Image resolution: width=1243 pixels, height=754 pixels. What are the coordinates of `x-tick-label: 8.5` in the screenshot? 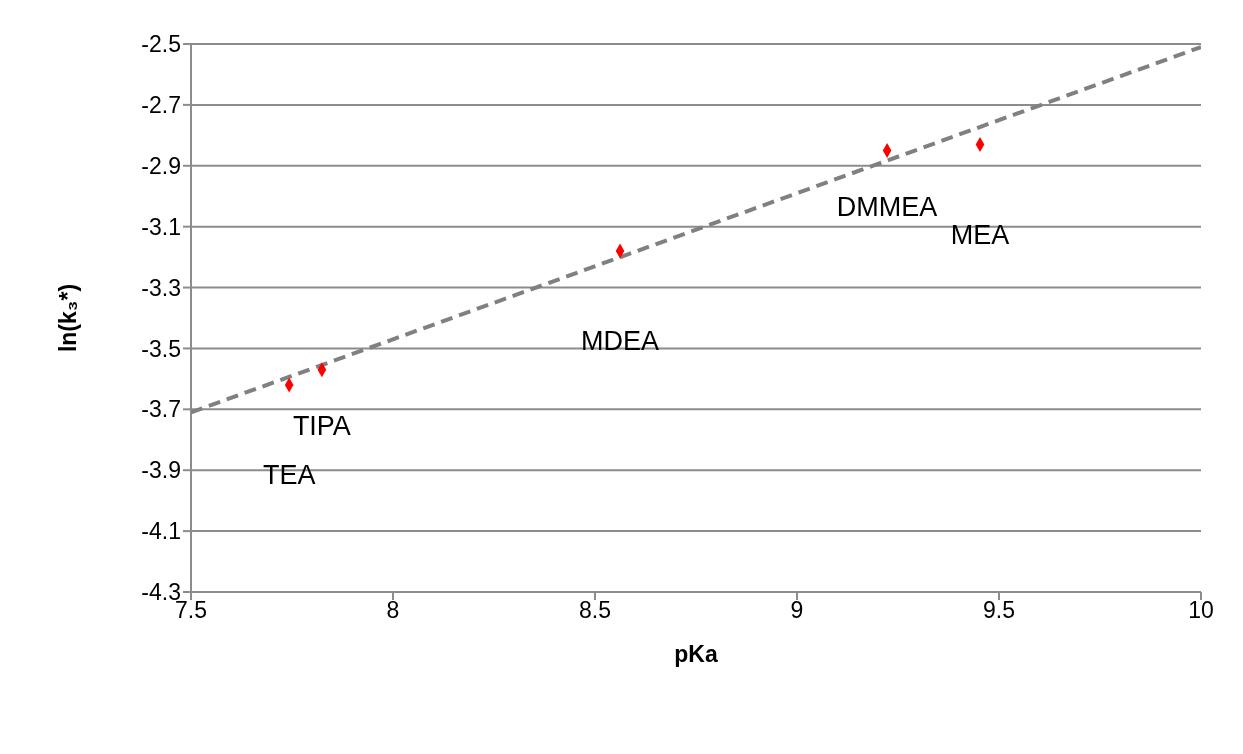 It's located at (595, 610).